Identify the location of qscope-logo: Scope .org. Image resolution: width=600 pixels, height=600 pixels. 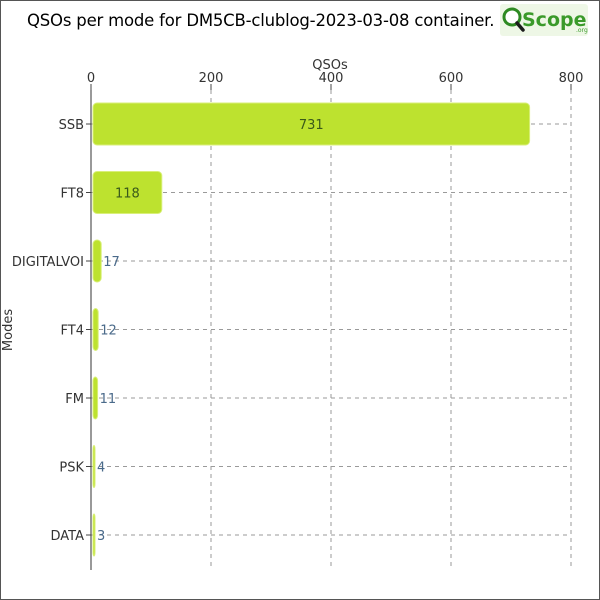
(544, 20).